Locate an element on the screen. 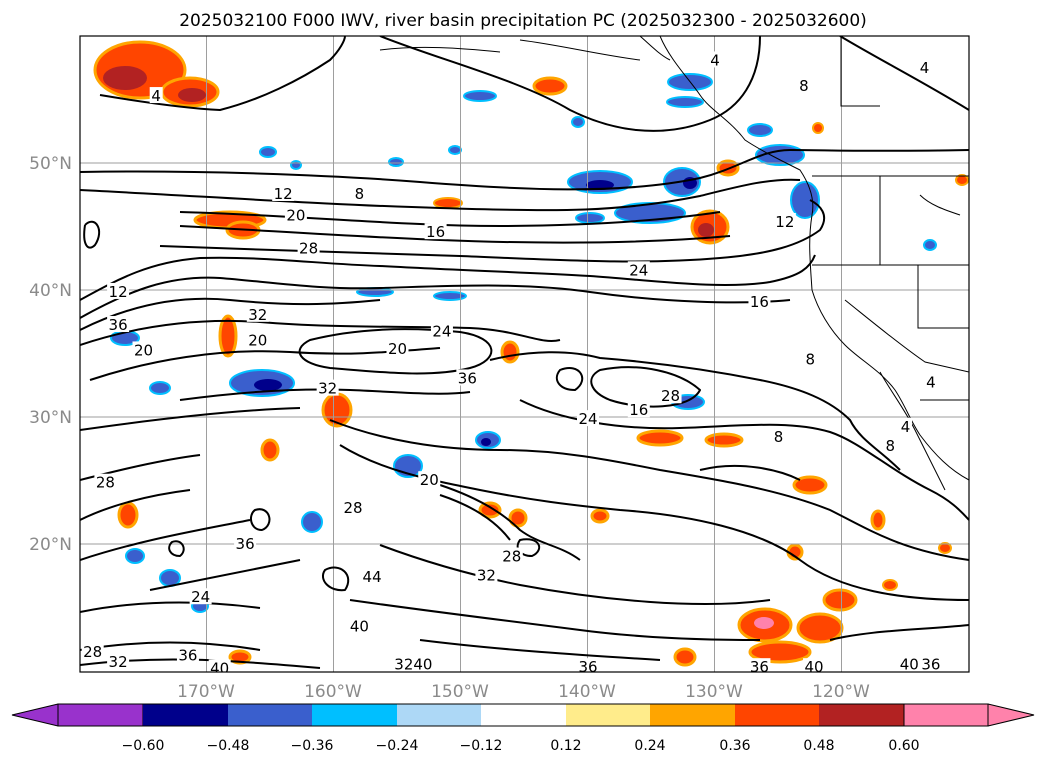  colorbar-tick-label: −0.36 is located at coordinates (312, 746).